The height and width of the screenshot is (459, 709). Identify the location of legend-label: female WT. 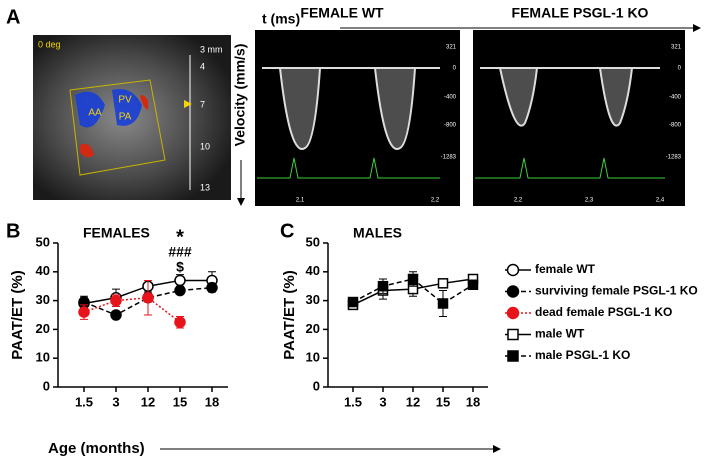
(565, 269).